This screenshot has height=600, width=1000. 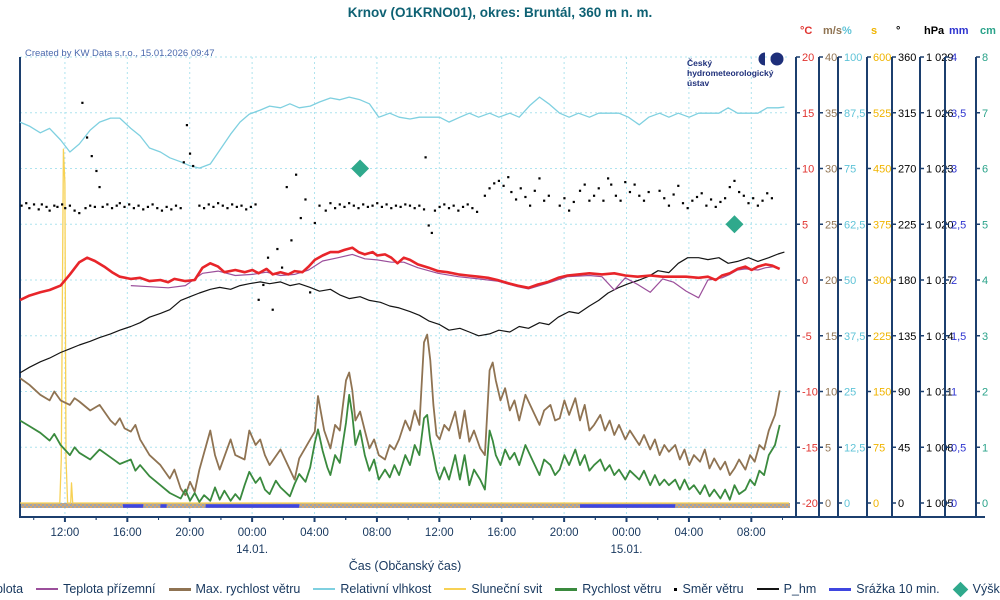 What do you see at coordinates (405, 565) in the screenshot?
I see `svg-text: Čas (Občanský čas)` at bounding box center [405, 565].